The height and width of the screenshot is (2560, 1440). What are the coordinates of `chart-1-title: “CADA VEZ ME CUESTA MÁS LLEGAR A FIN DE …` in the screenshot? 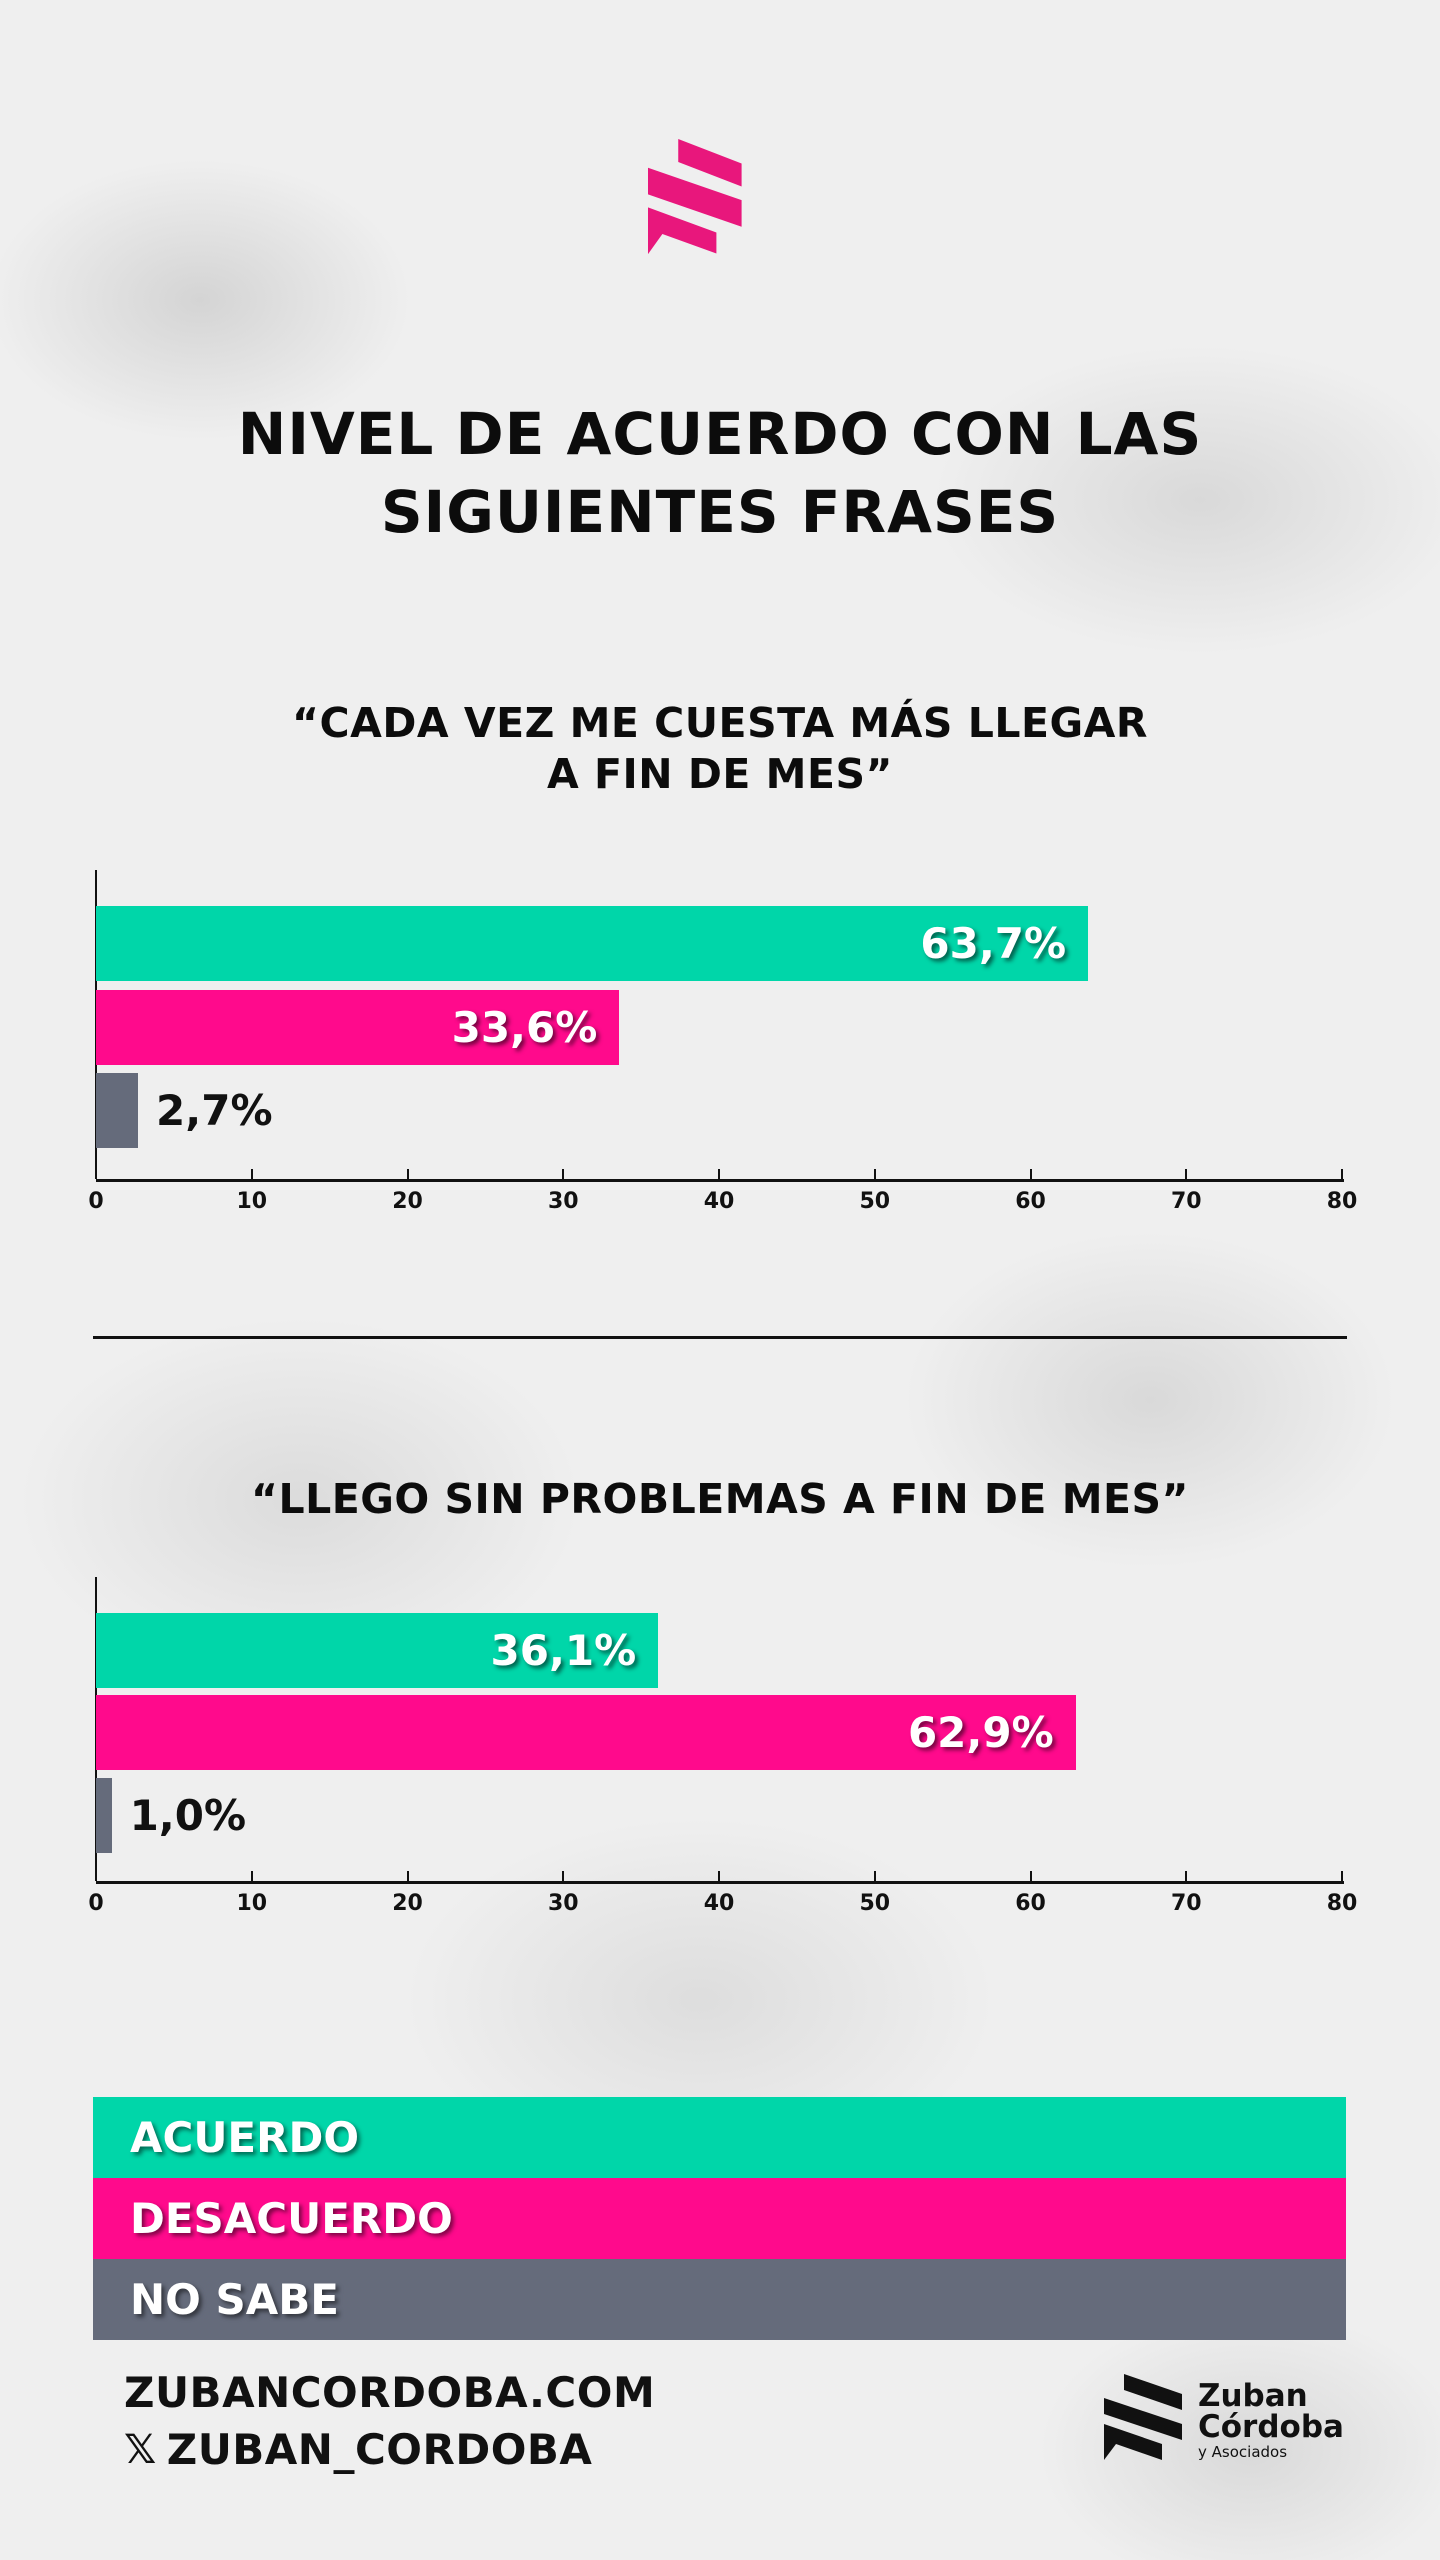 It's located at (720, 749).